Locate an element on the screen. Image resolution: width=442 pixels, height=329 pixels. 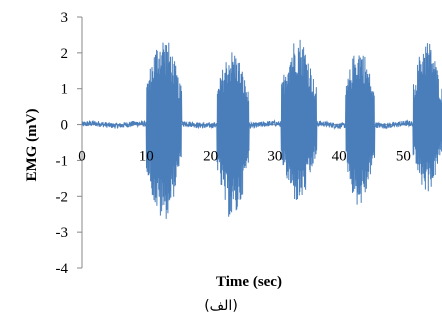
x-tick-label: 30 is located at coordinates (274, 157).